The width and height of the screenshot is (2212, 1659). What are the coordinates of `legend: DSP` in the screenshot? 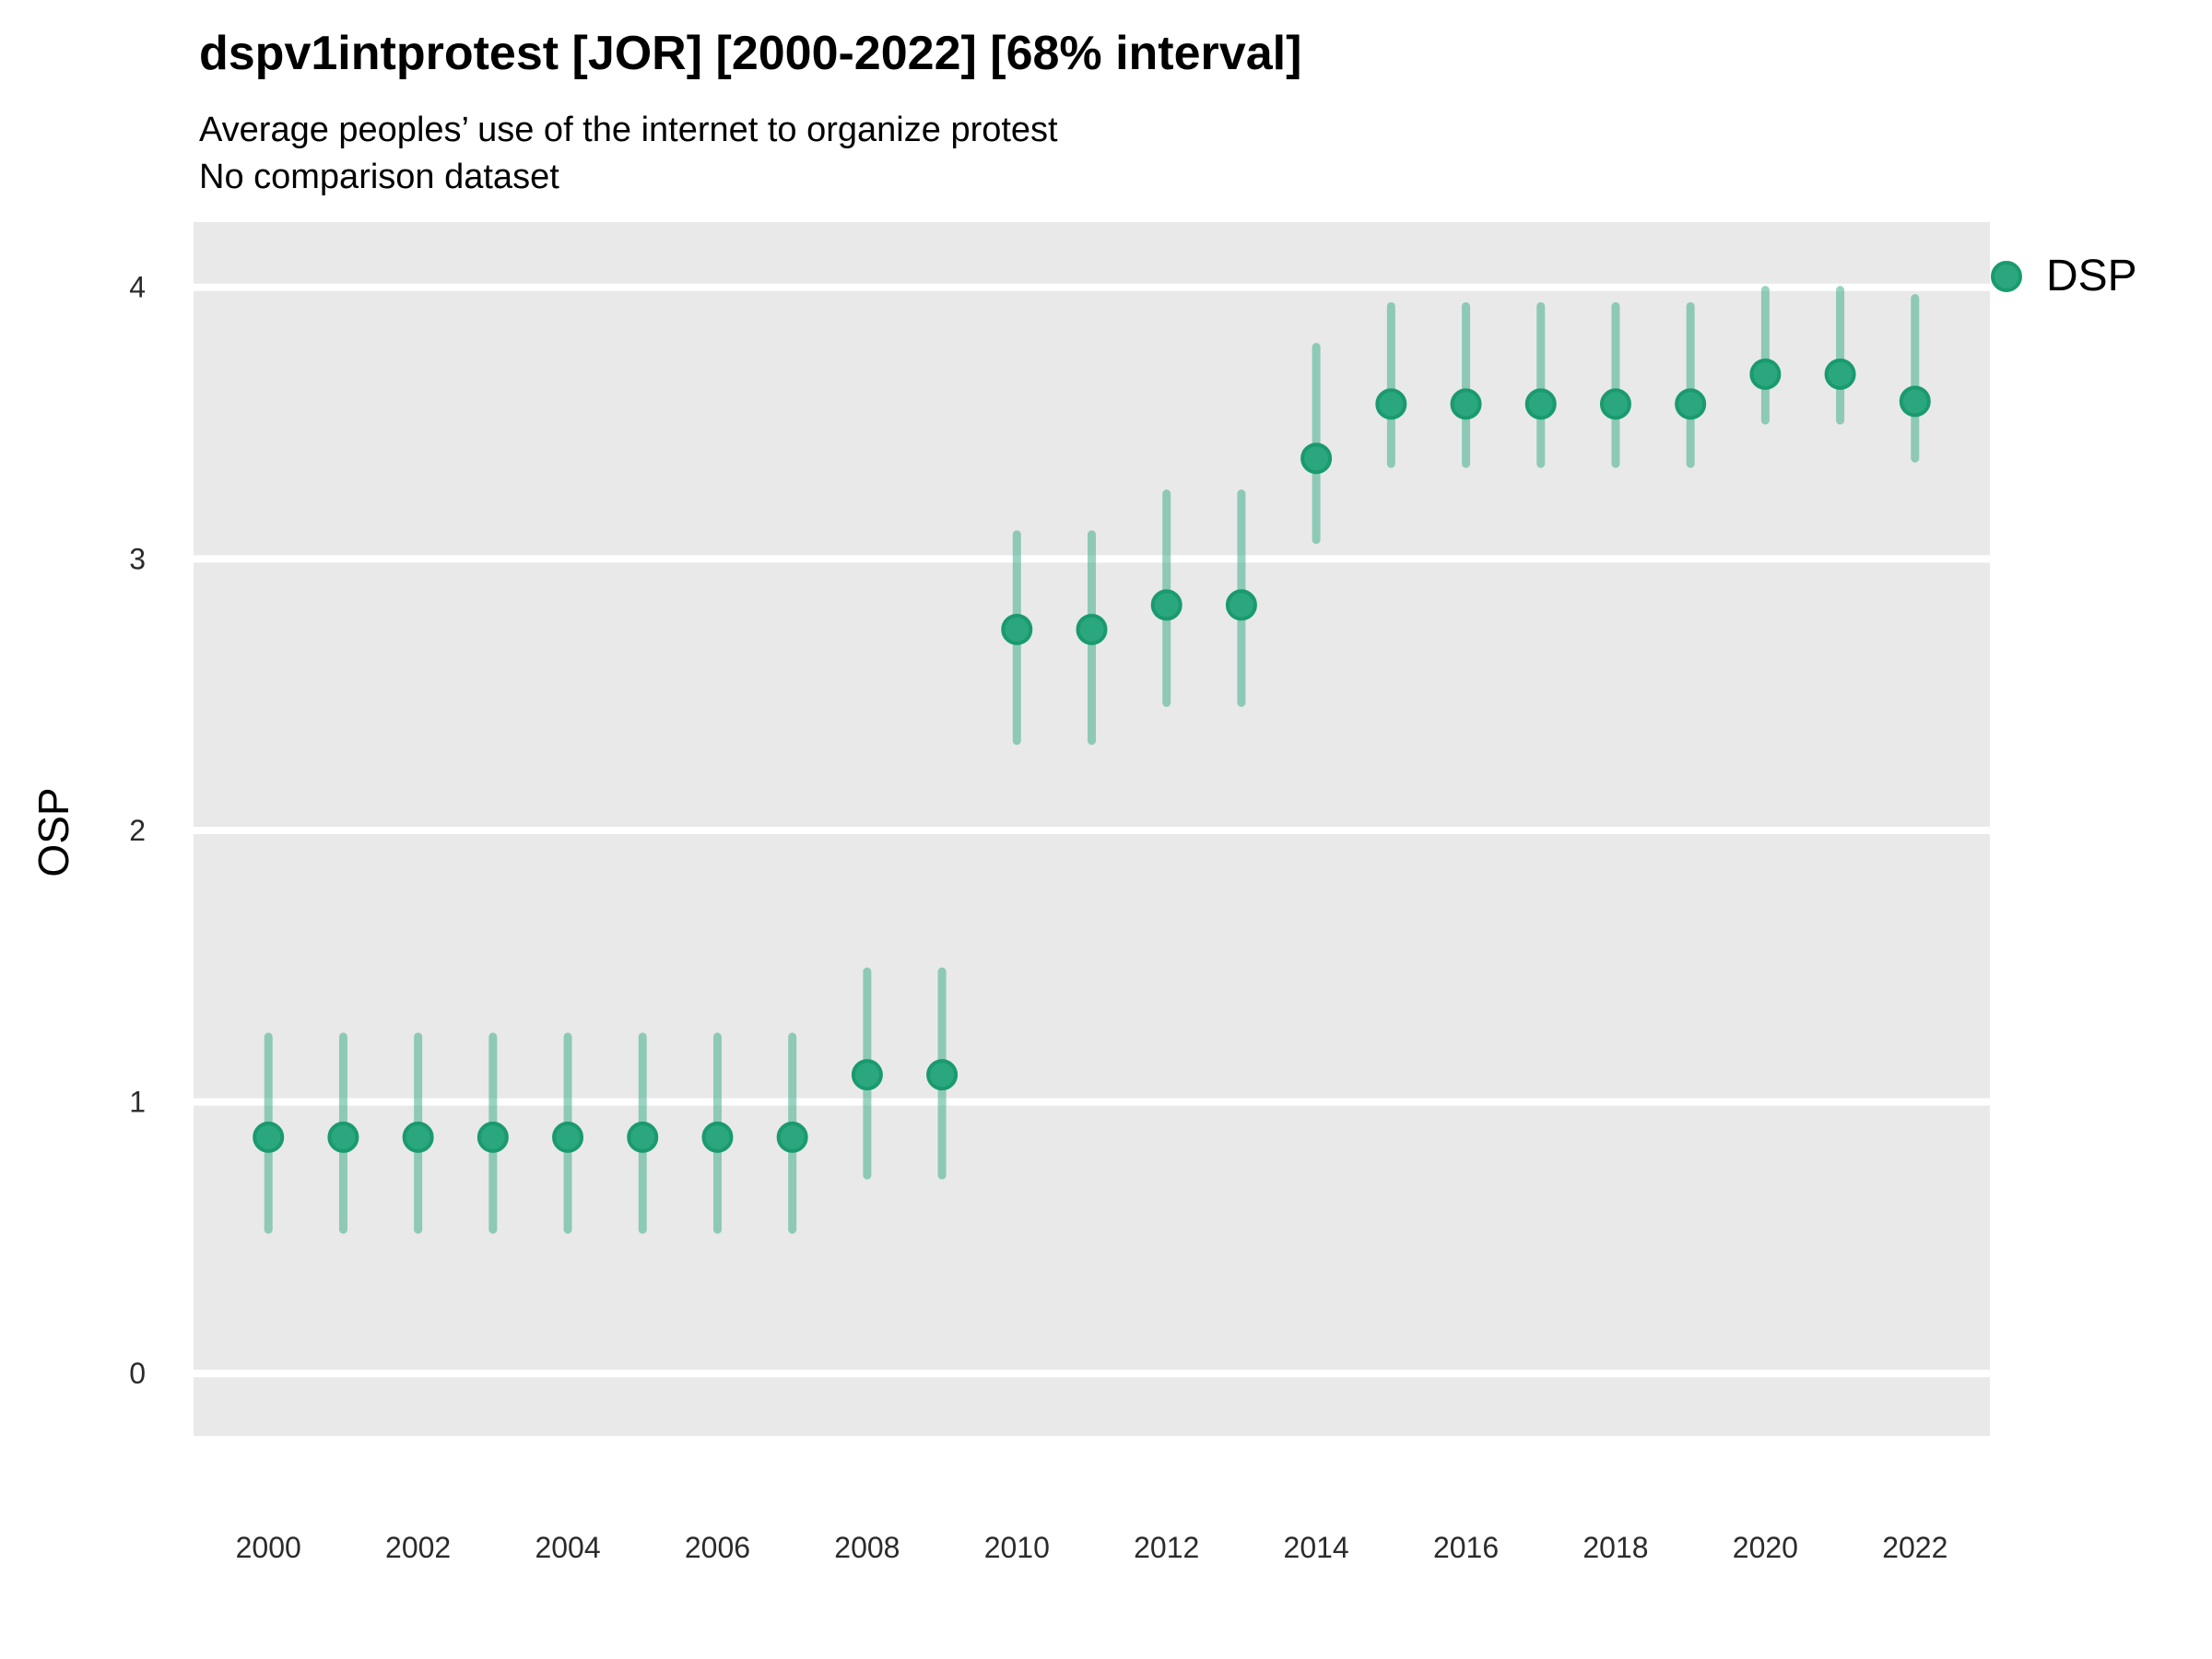 It's located at (2064, 276).